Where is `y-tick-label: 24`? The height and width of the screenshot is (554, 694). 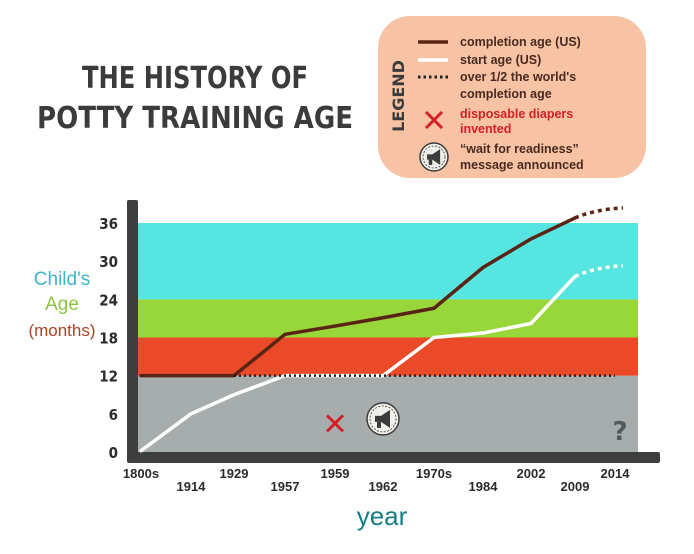 y-tick-label: 24 is located at coordinates (108, 300).